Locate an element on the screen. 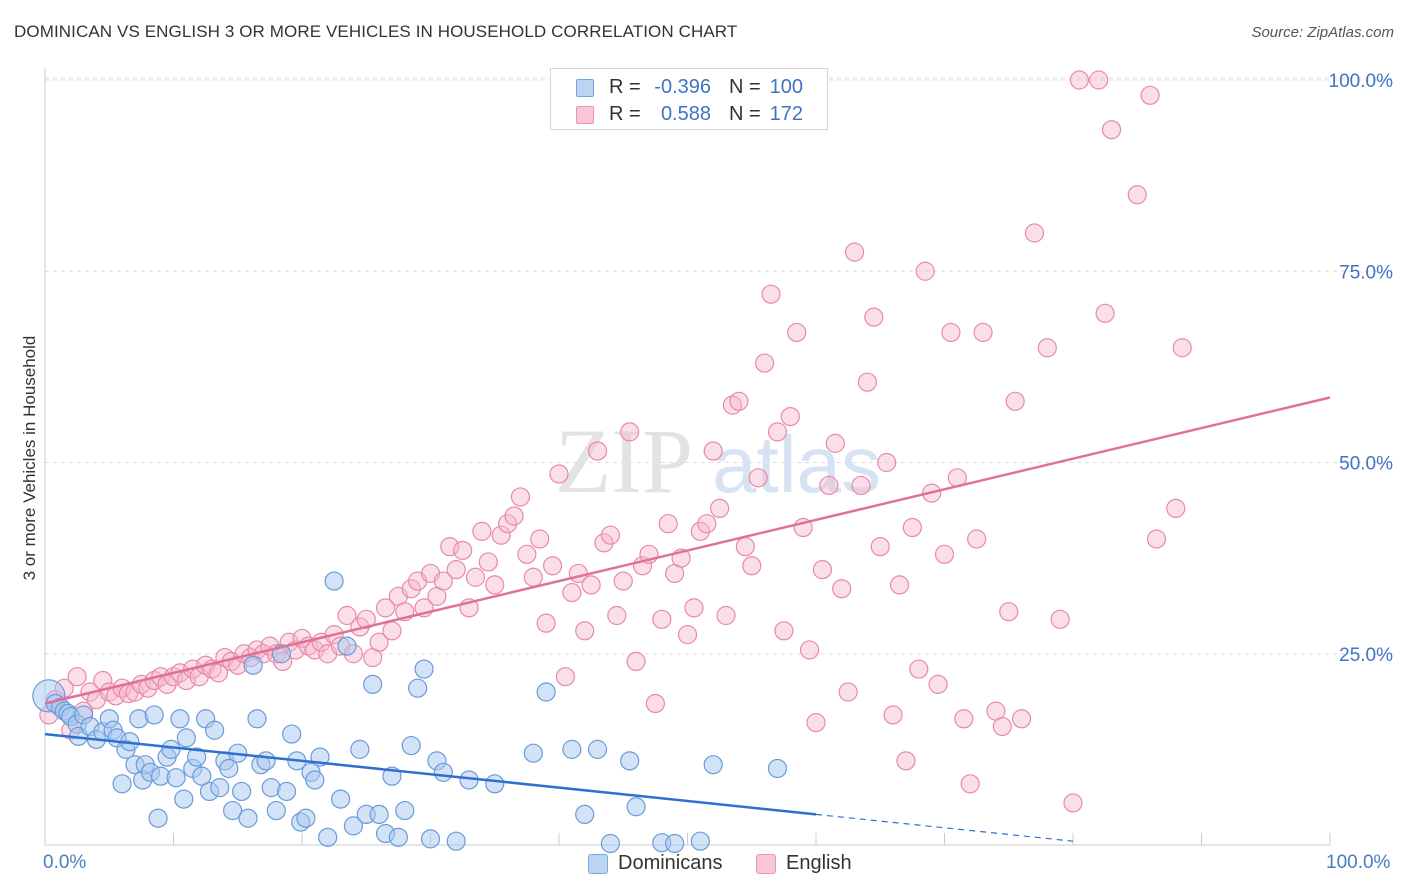 The height and width of the screenshot is (892, 1406). legend-n-label: N = is located at coordinates (745, 87).